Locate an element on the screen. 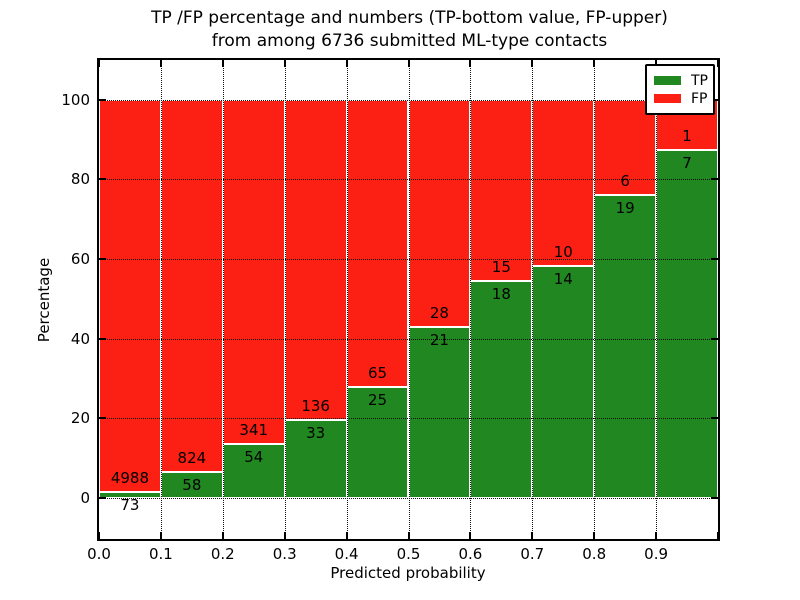  x-tick-label: 0.0 is located at coordinates (99, 554).